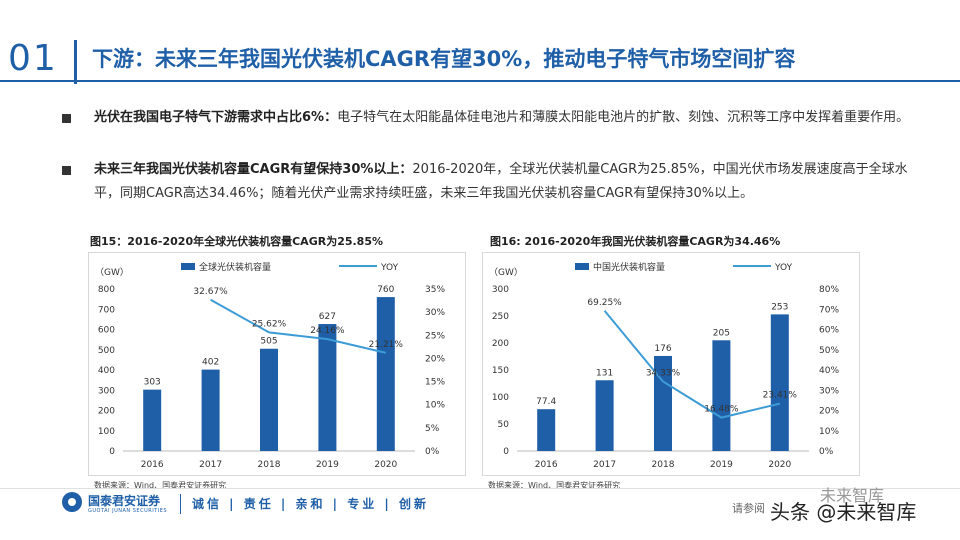 The width and height of the screenshot is (960, 540). I want to click on legend-entry: YOY, so click(389, 268).